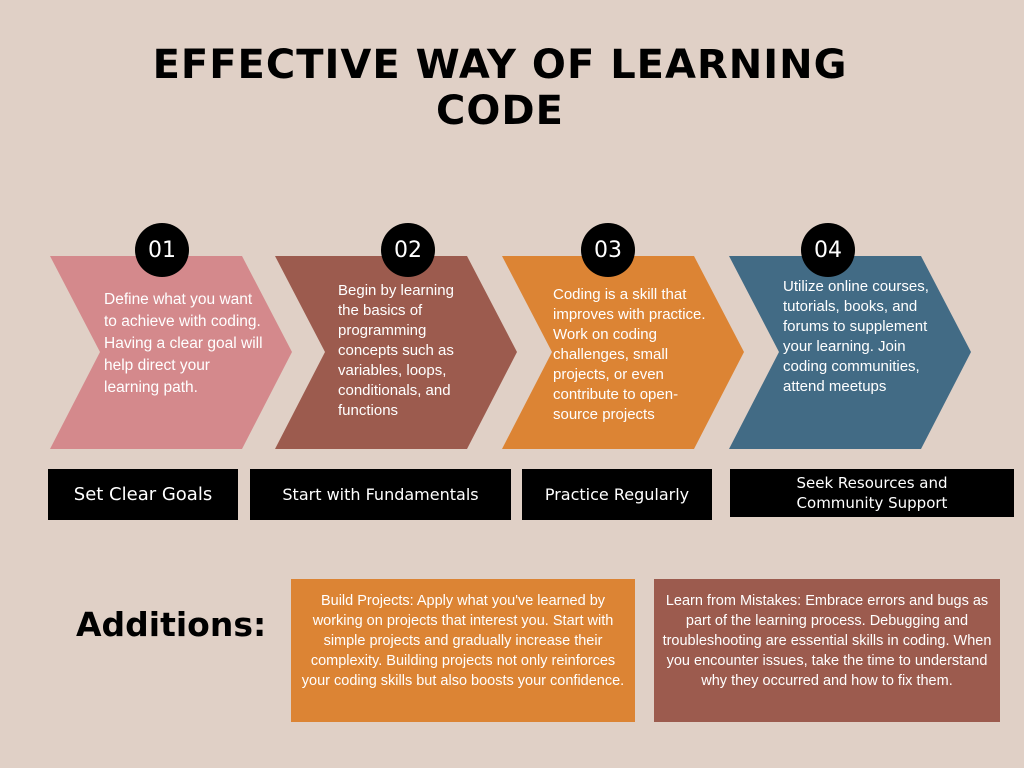  What do you see at coordinates (608, 250) in the screenshot?
I see `step-3-number: 03` at bounding box center [608, 250].